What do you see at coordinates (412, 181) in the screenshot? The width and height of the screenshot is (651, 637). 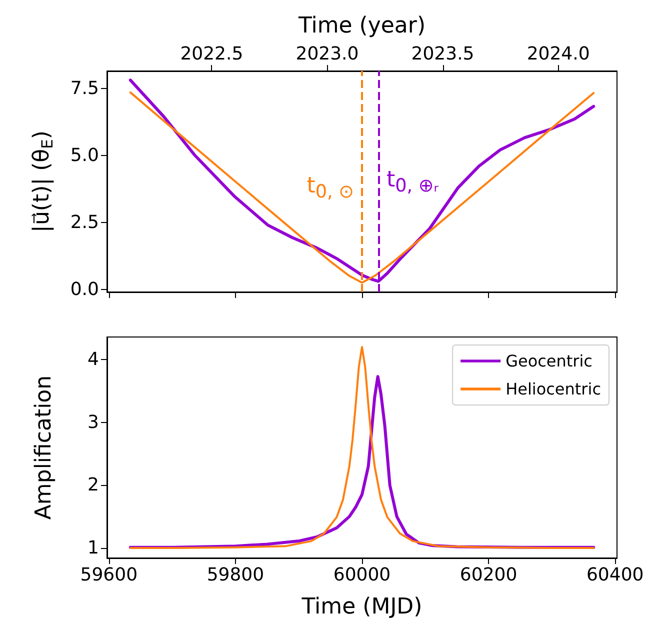 I see `ref-line-label: t$_{0, ⊕ᵣ}$` at bounding box center [412, 181].